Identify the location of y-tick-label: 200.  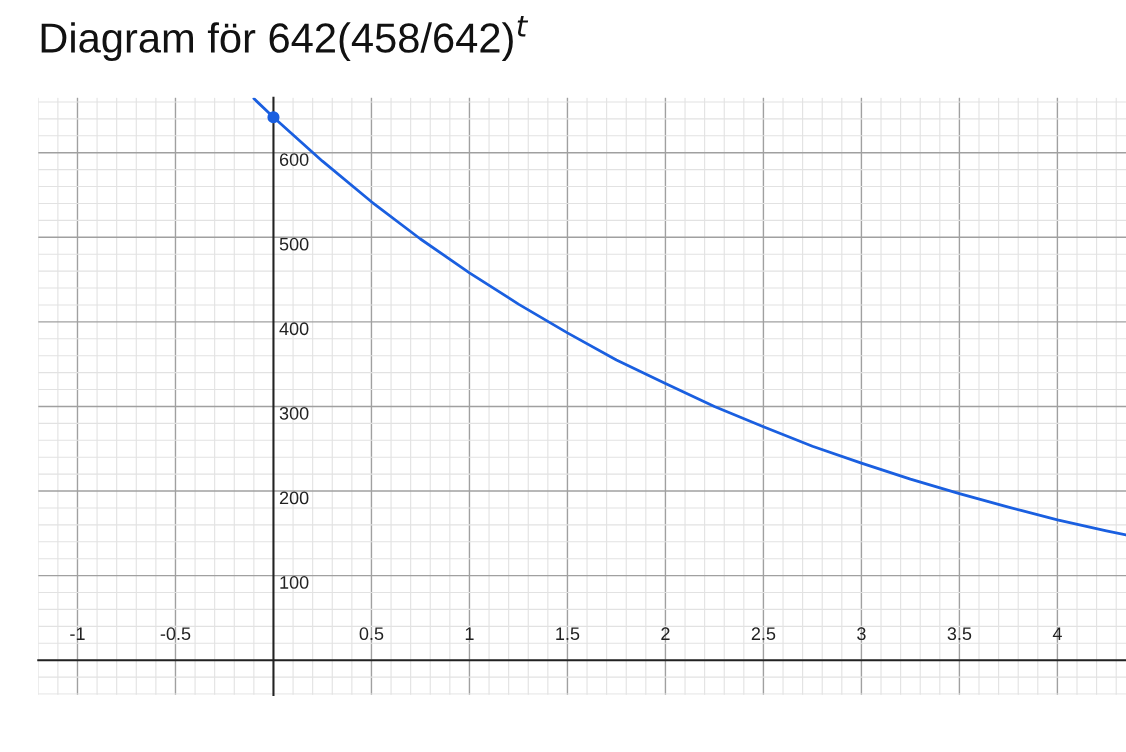
(294, 498).